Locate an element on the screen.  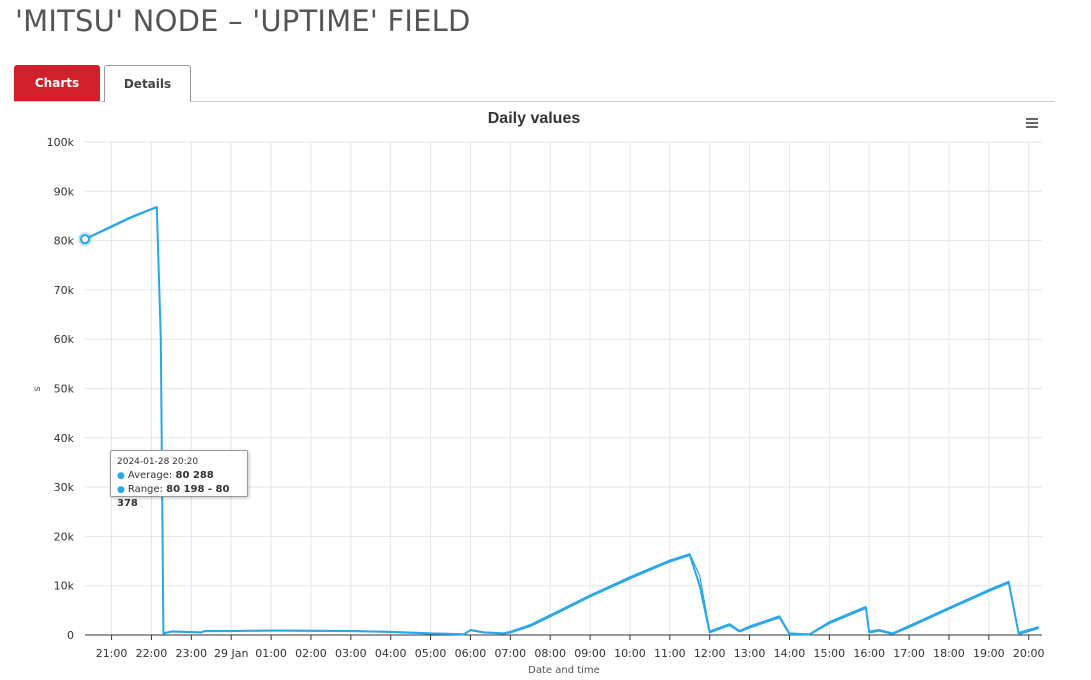
tooltip-average-row: ● Average: 80 288 is located at coordinates (179, 476).